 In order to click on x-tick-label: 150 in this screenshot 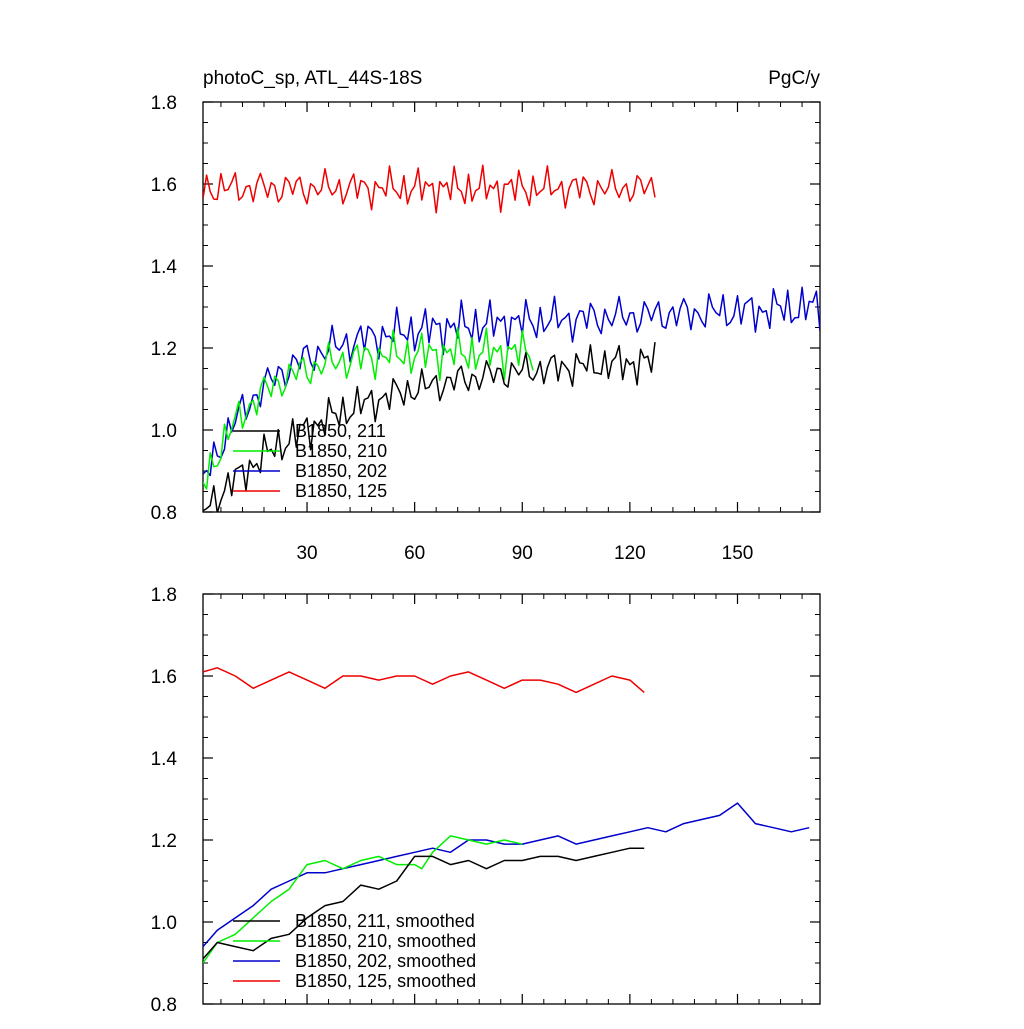, I will do `click(738, 553)`.